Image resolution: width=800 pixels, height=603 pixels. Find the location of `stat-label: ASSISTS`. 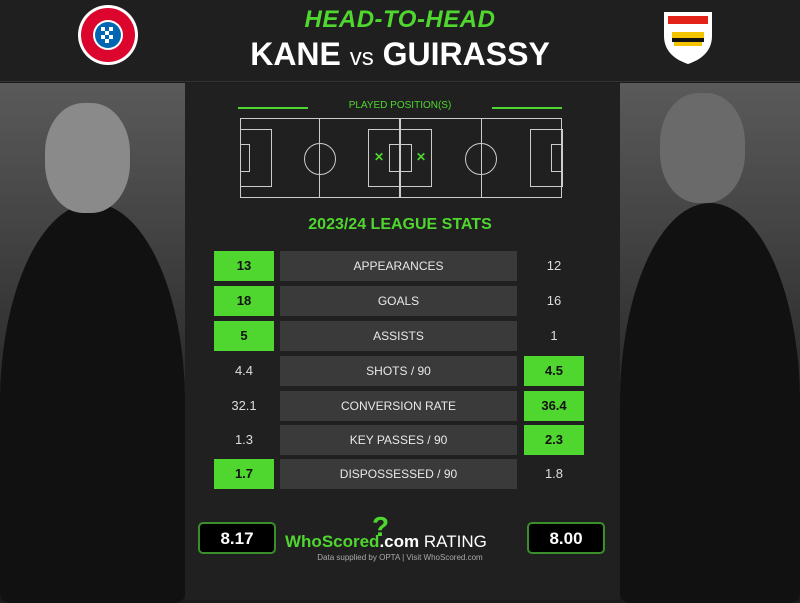

stat-label: ASSISTS is located at coordinates (398, 336).